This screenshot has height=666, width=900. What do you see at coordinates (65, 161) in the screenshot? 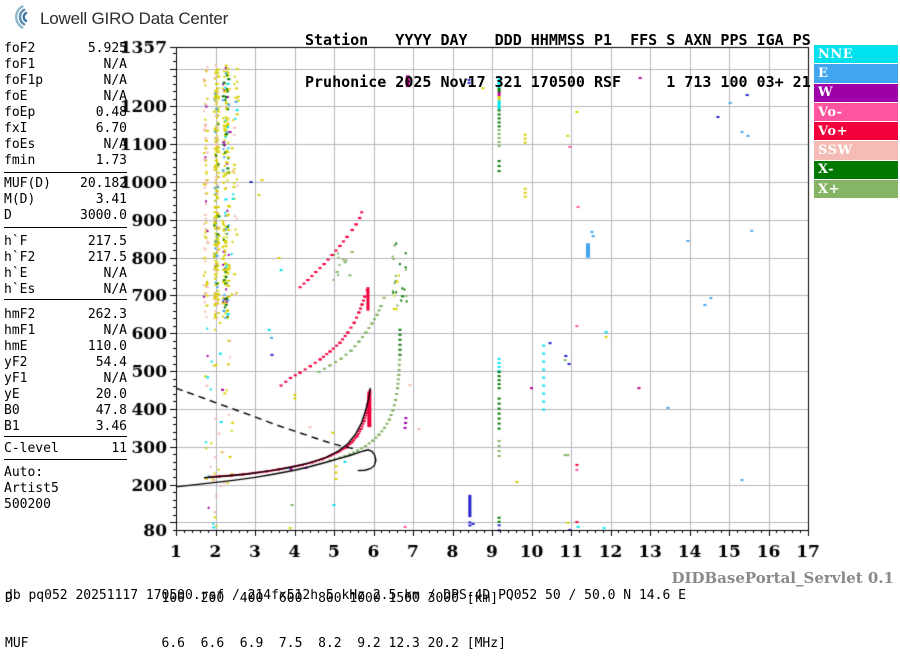
I see `param-row: fmin 1.73` at bounding box center [65, 161].